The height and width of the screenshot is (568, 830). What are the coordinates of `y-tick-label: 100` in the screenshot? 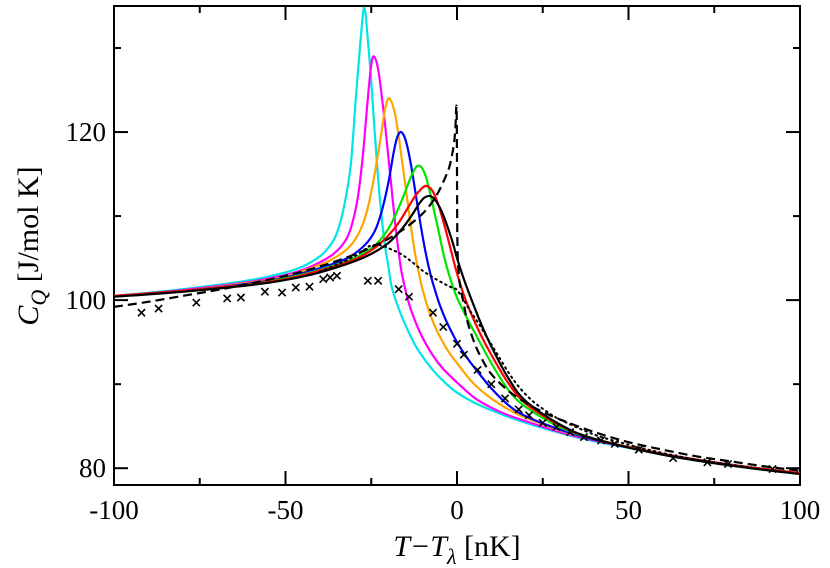 It's located at (86, 300).